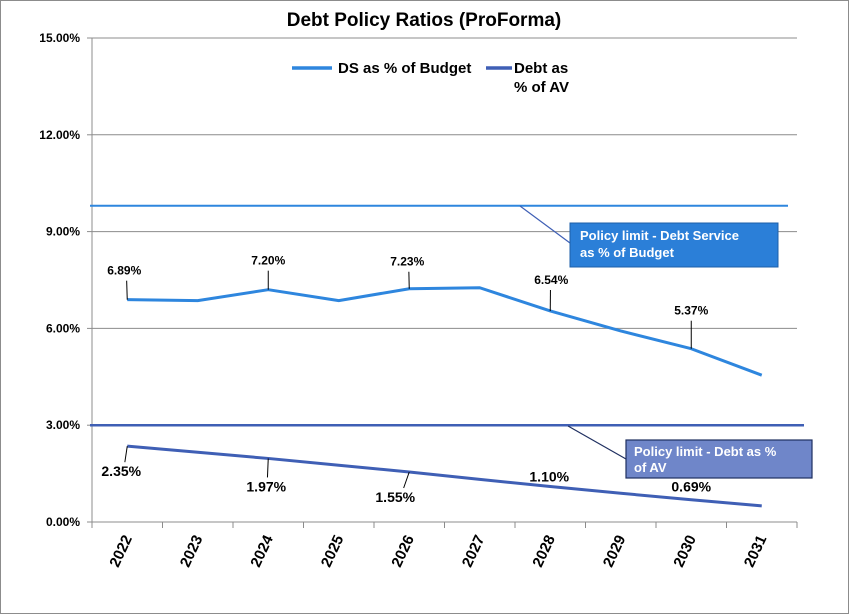 The height and width of the screenshot is (614, 849). I want to click on y-tick-label: 15.00%, so click(59, 38).